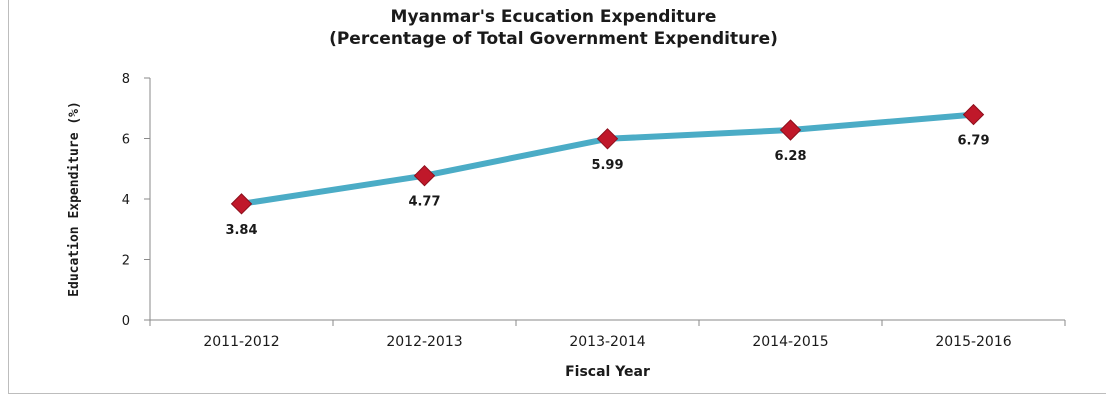  What do you see at coordinates (241, 342) in the screenshot?
I see `x-tick-label: 2011-2012` at bounding box center [241, 342].